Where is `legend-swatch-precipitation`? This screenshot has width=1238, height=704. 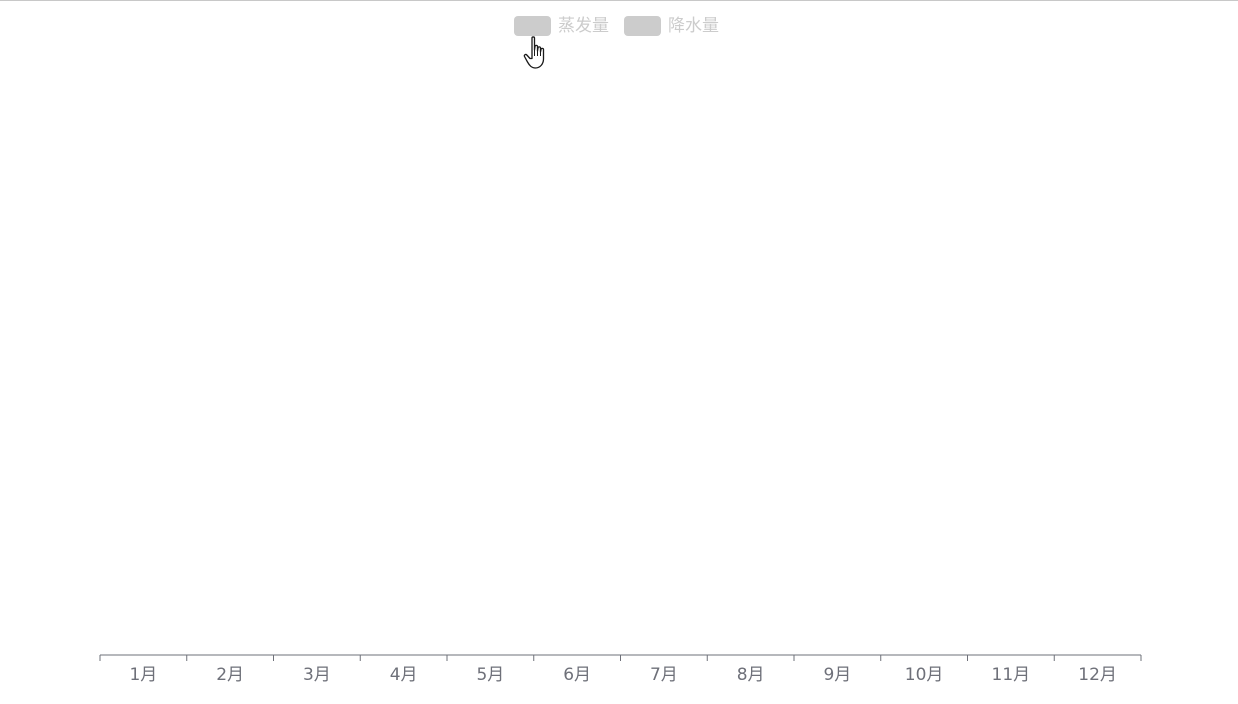
legend-swatch-precipitation is located at coordinates (642, 26).